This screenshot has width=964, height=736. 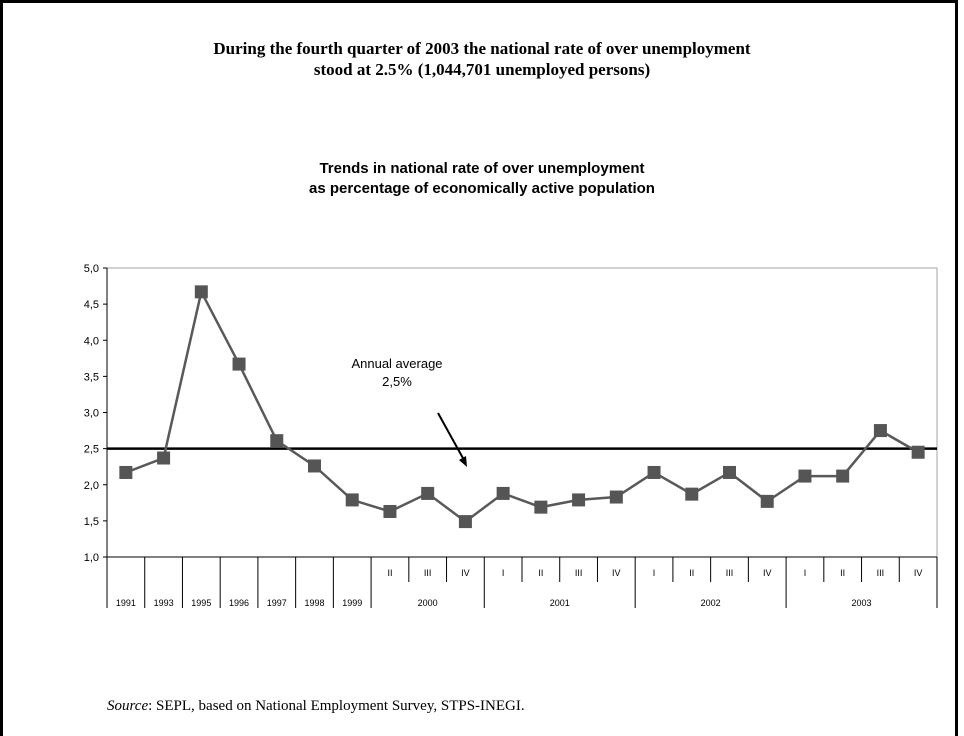 I want to click on source-label: Source, so click(x=128, y=706).